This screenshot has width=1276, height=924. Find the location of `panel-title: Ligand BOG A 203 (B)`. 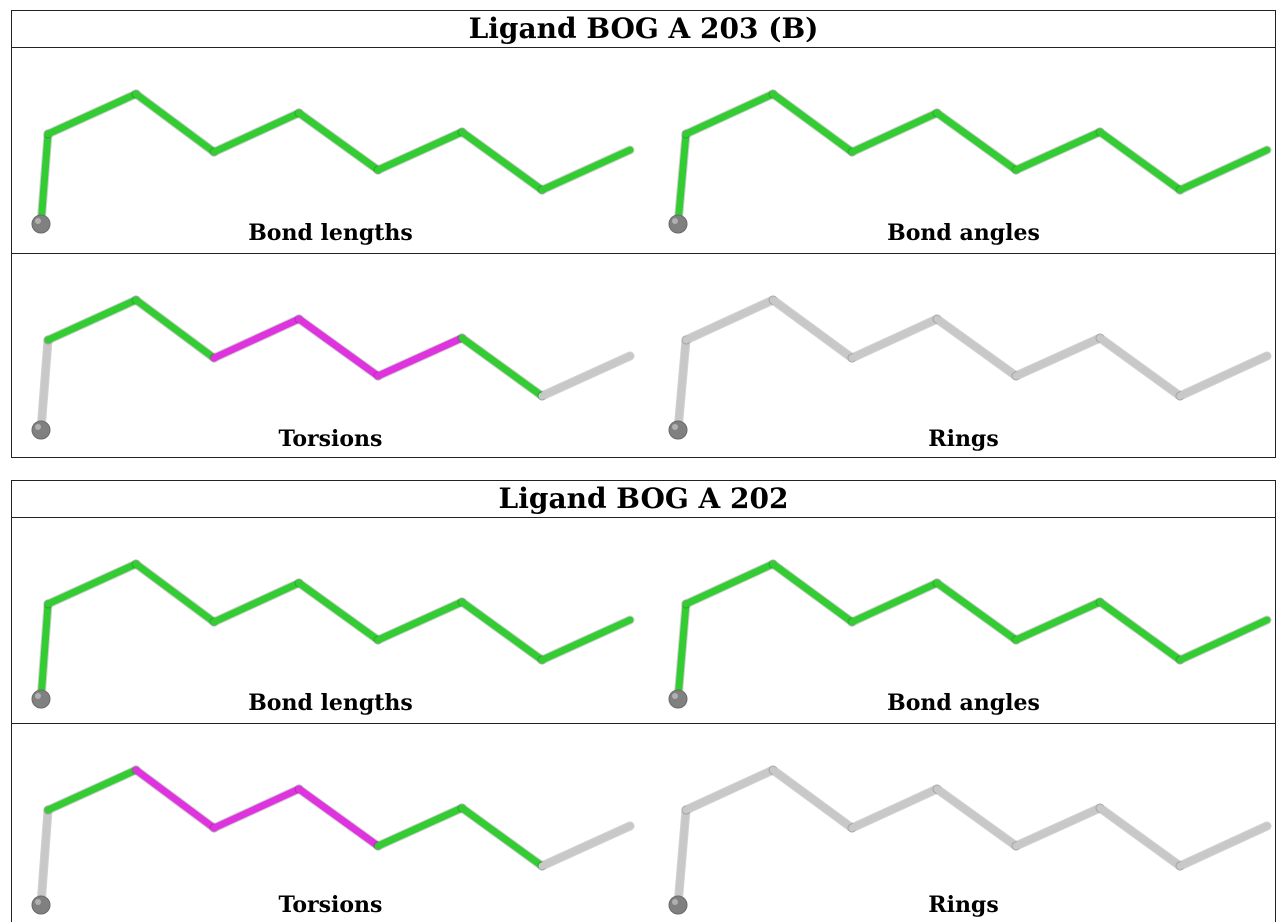

panel-title: Ligand BOG A 203 (B) is located at coordinates (643, 29).